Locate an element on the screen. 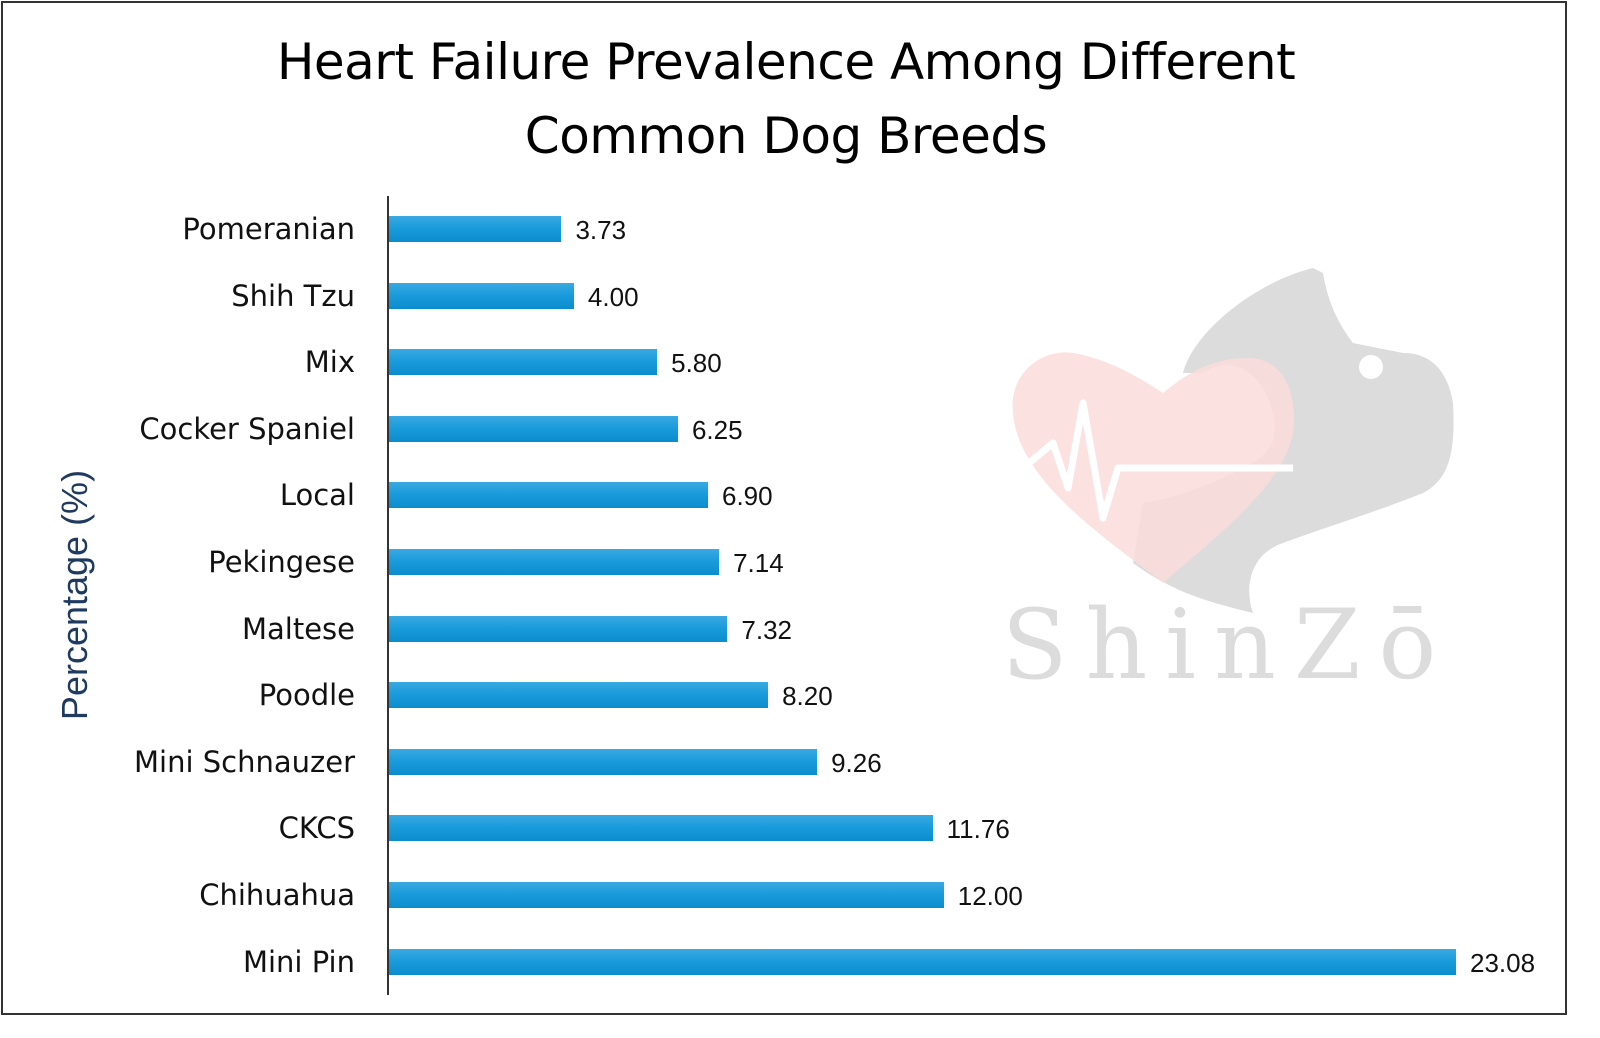 The width and height of the screenshot is (1600, 1038). value-label: 7.14 is located at coordinates (758, 563).